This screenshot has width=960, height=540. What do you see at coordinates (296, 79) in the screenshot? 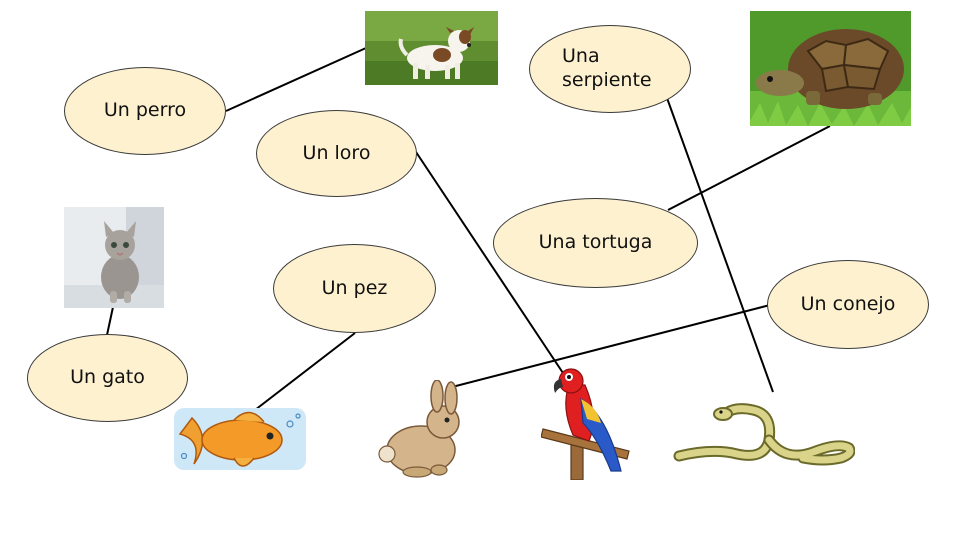
I see `line-perro-dog` at bounding box center [296, 79].